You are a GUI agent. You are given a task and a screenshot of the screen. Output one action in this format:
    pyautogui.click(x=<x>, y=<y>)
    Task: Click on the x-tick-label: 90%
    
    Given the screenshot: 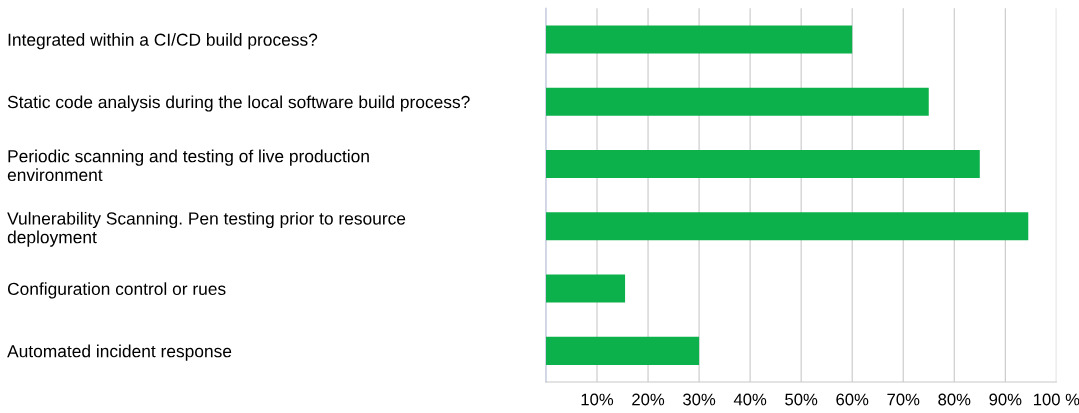 What is the action you would take?
    pyautogui.click(x=1005, y=399)
    